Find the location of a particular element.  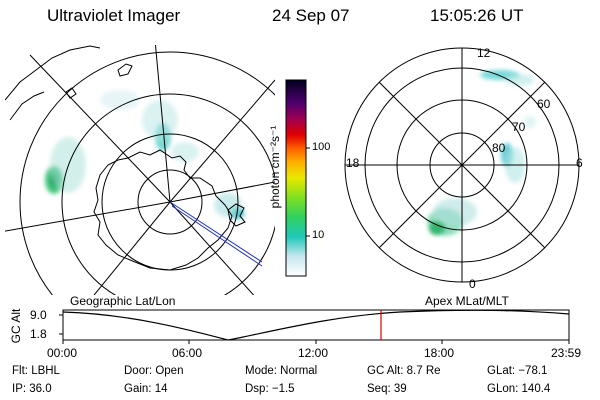

antarctica-coastline is located at coordinates (163, 210).